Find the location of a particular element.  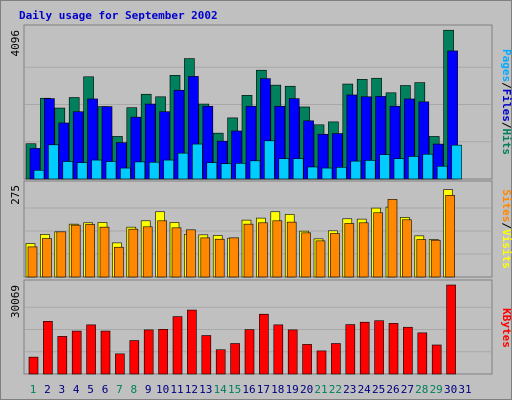

day-label-10: 10 is located at coordinates (162, 389).